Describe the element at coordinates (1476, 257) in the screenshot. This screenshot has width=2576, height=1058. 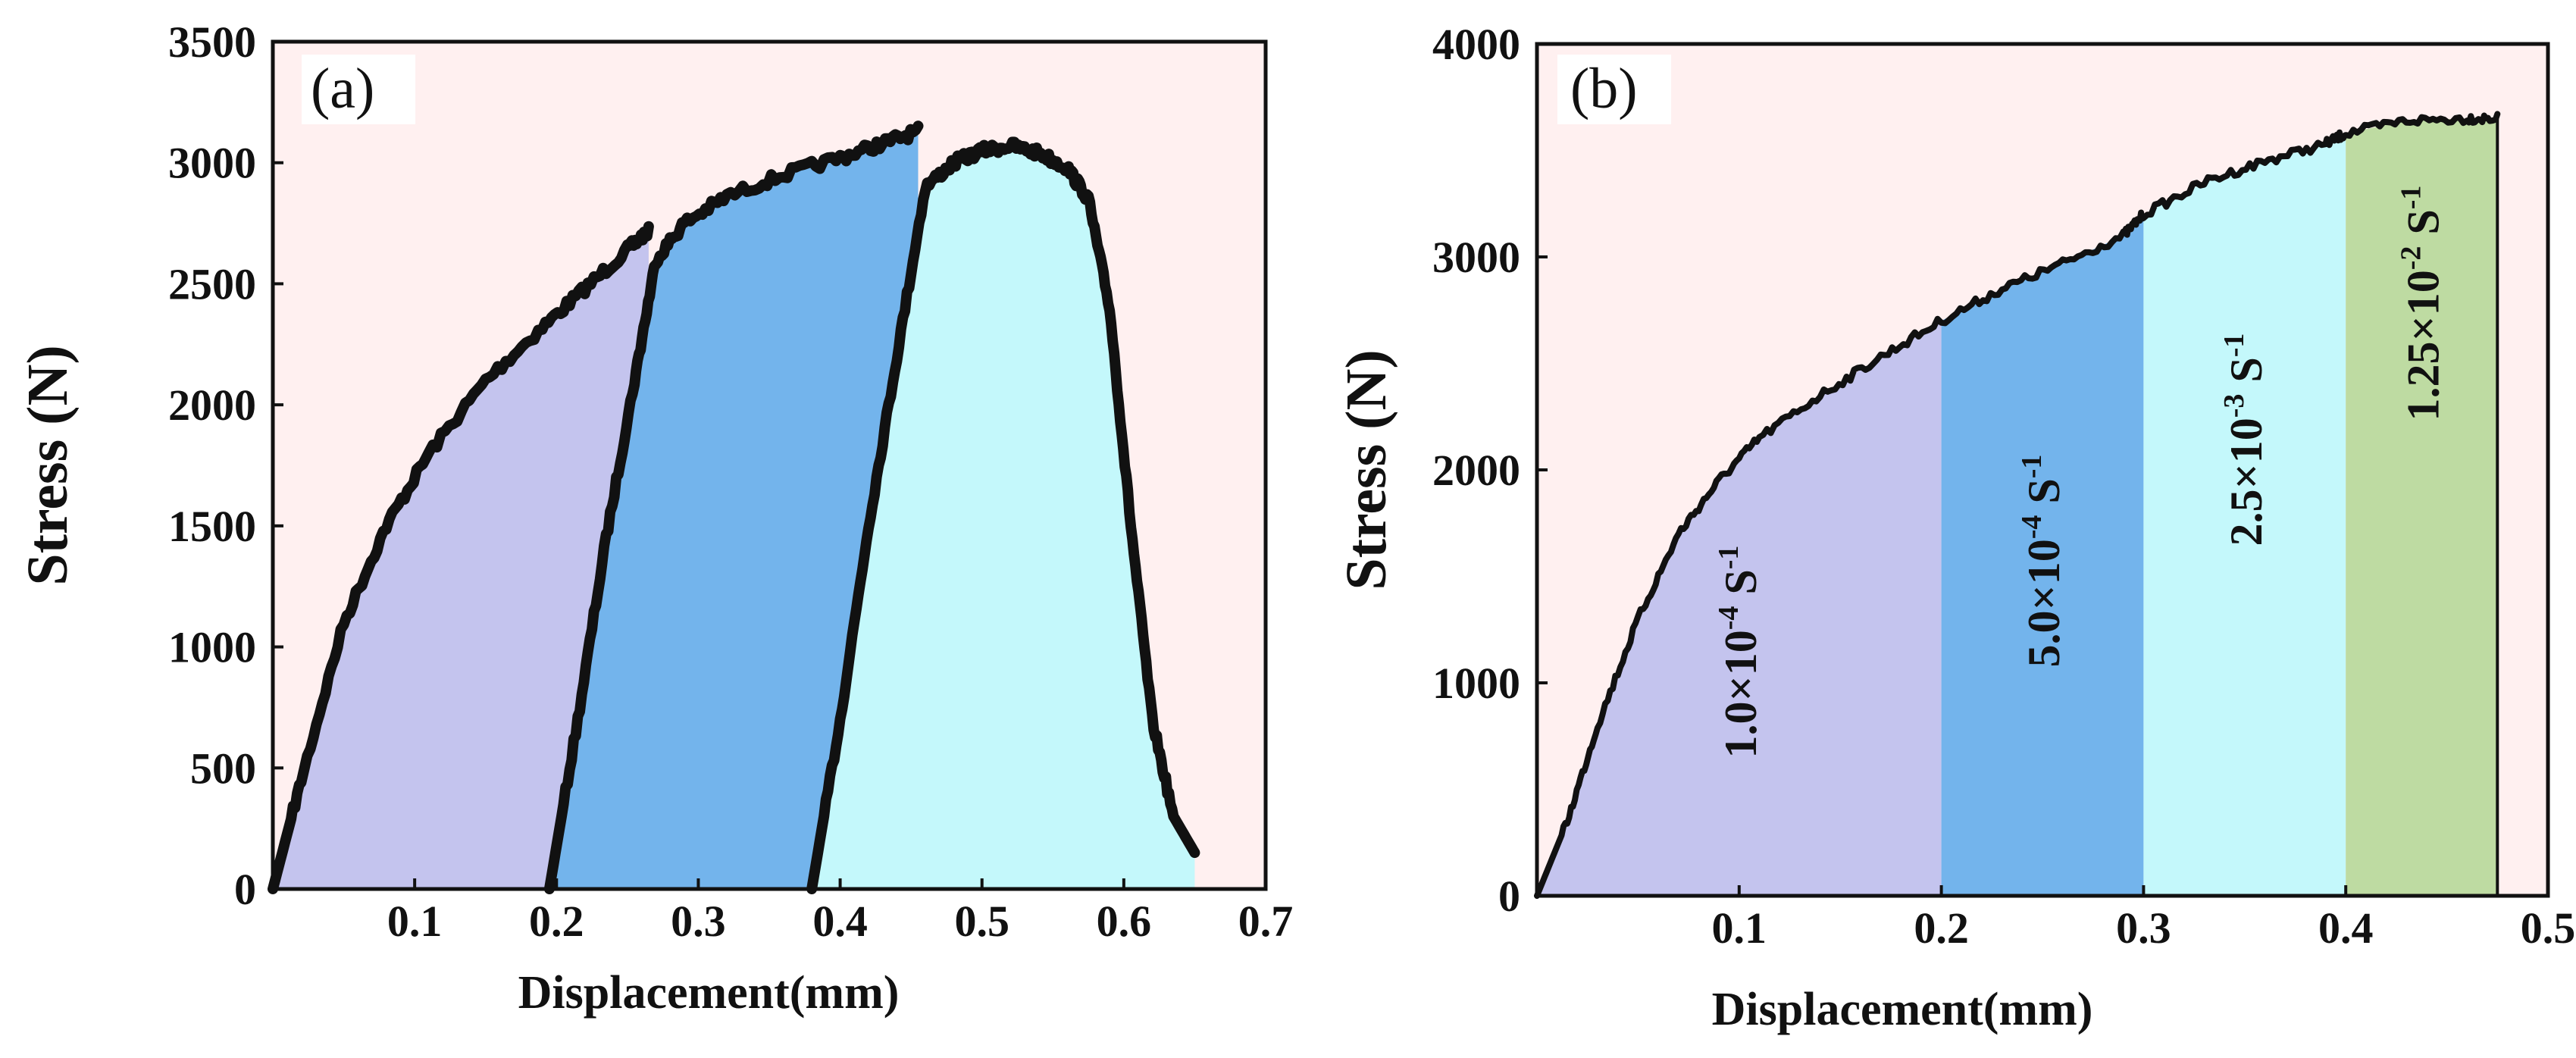
I see `plot-b-y-tick-label: 3000` at that location.